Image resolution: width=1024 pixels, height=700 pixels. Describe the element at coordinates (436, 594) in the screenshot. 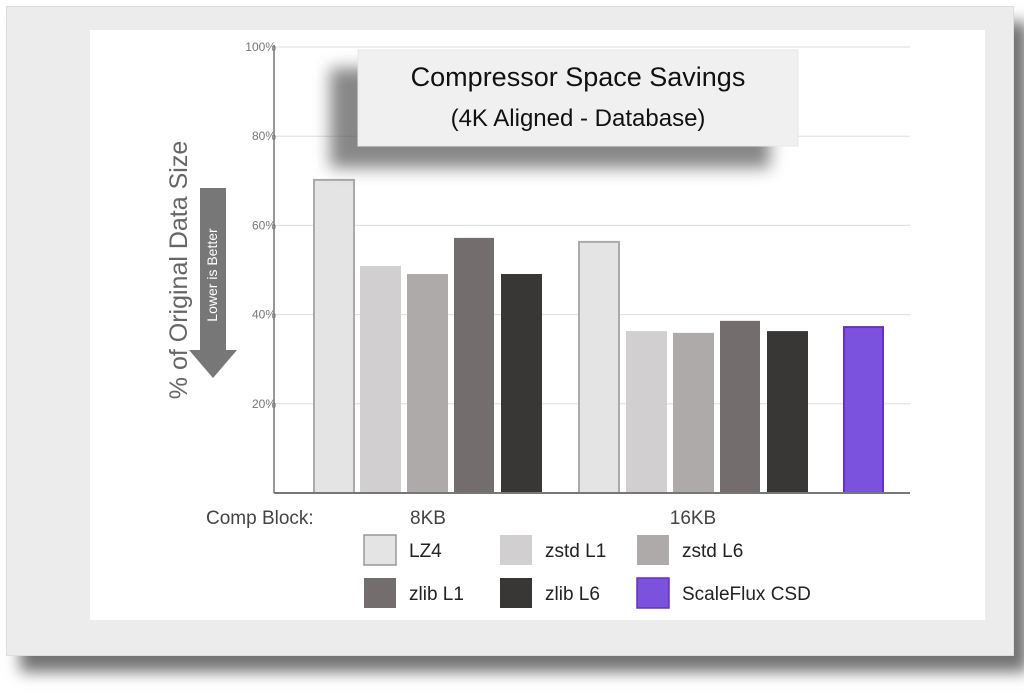

I see `legend-label: zlib L1` at that location.